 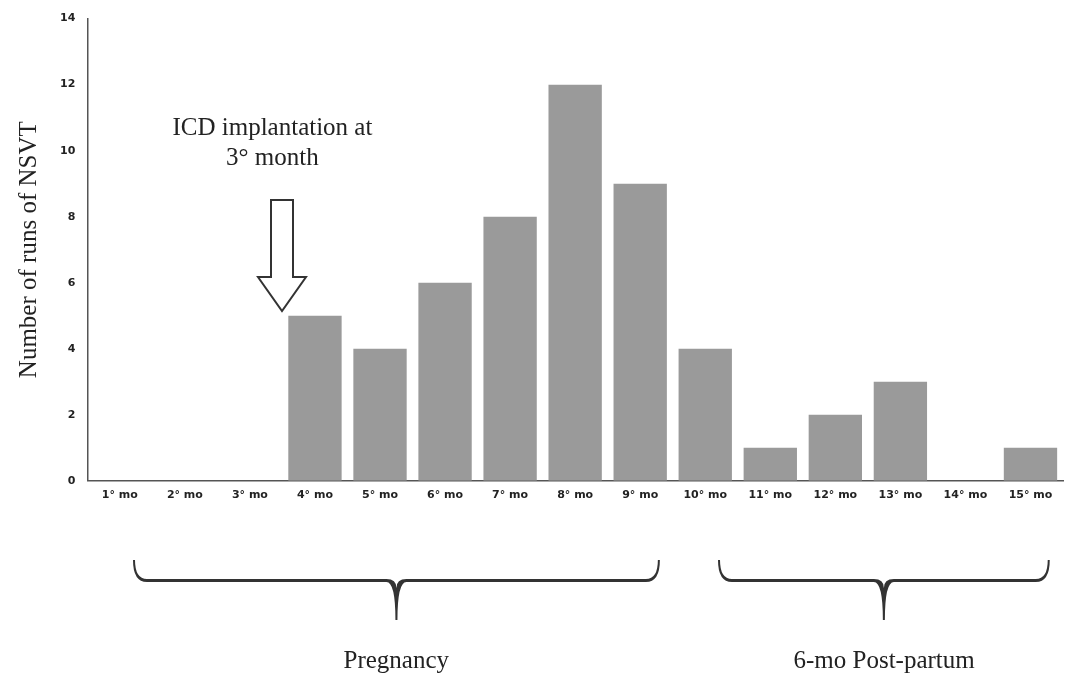 What do you see at coordinates (68, 150) in the screenshot?
I see `y-tick-label: 10` at bounding box center [68, 150].